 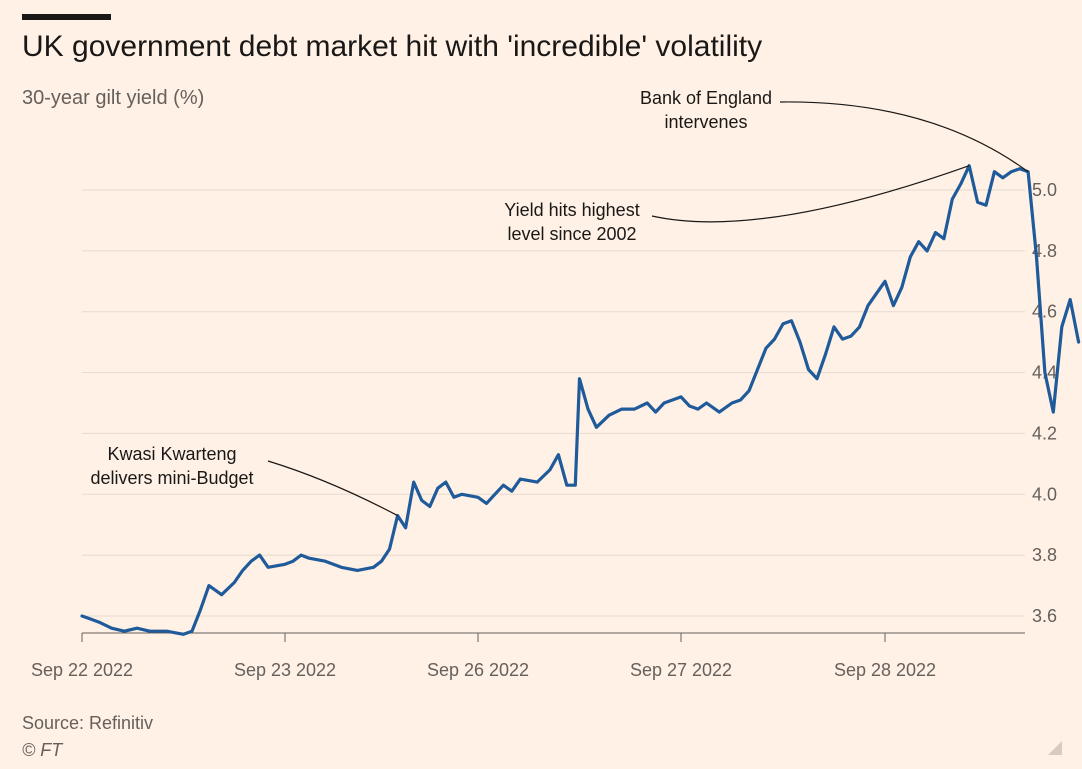 What do you see at coordinates (681, 670) in the screenshot?
I see `x-tick-label: Sep 27 2022` at bounding box center [681, 670].